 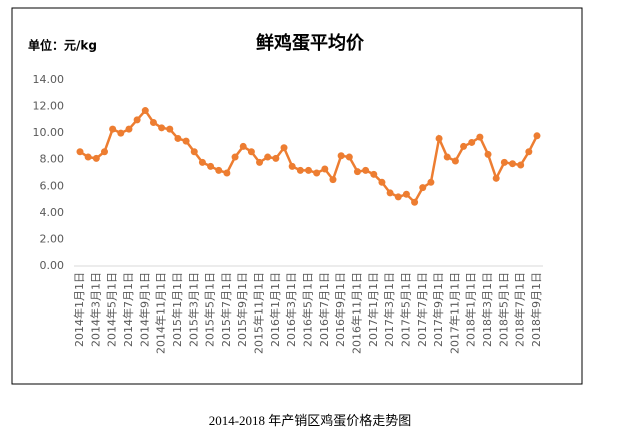 What do you see at coordinates (210, 309) in the screenshot?
I see `x-tick-label: 2015年5月1日` at bounding box center [210, 309].